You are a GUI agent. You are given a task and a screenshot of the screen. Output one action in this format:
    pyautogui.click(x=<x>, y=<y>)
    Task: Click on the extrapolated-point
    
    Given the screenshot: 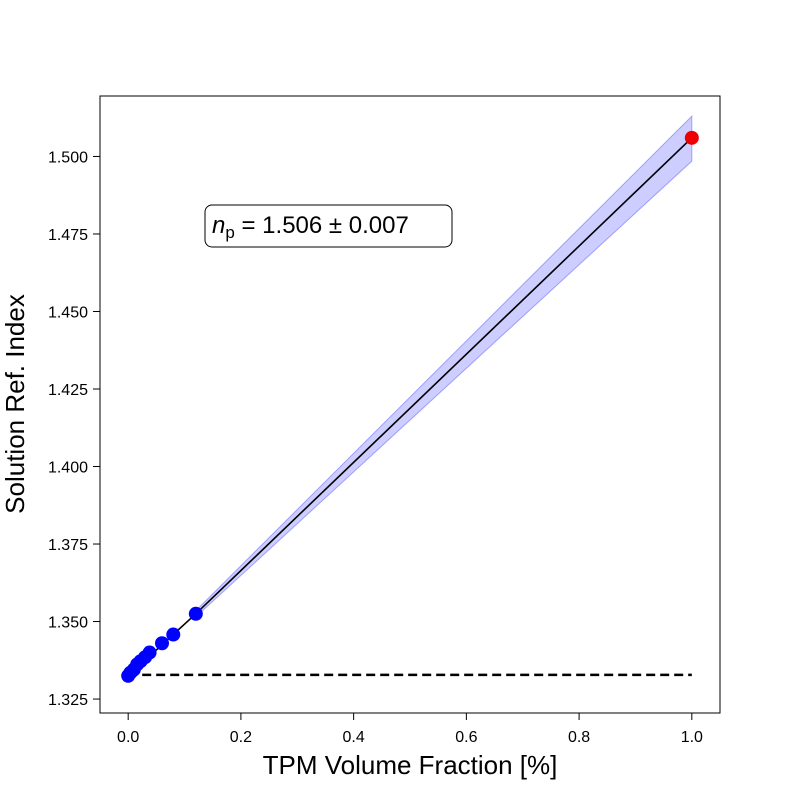 What is the action you would take?
    pyautogui.click(x=691, y=137)
    